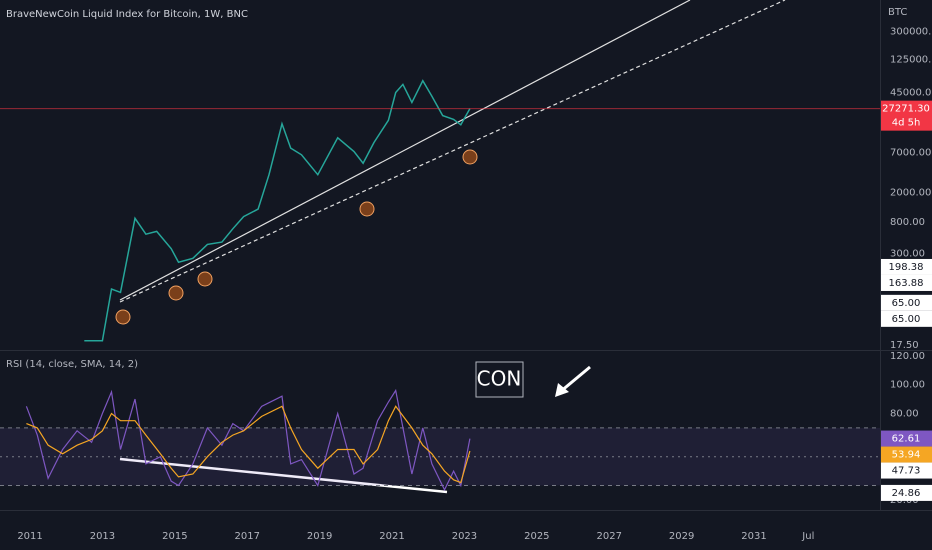  Describe the element at coordinates (575, 379) in the screenshot. I see `arrow` at that location.